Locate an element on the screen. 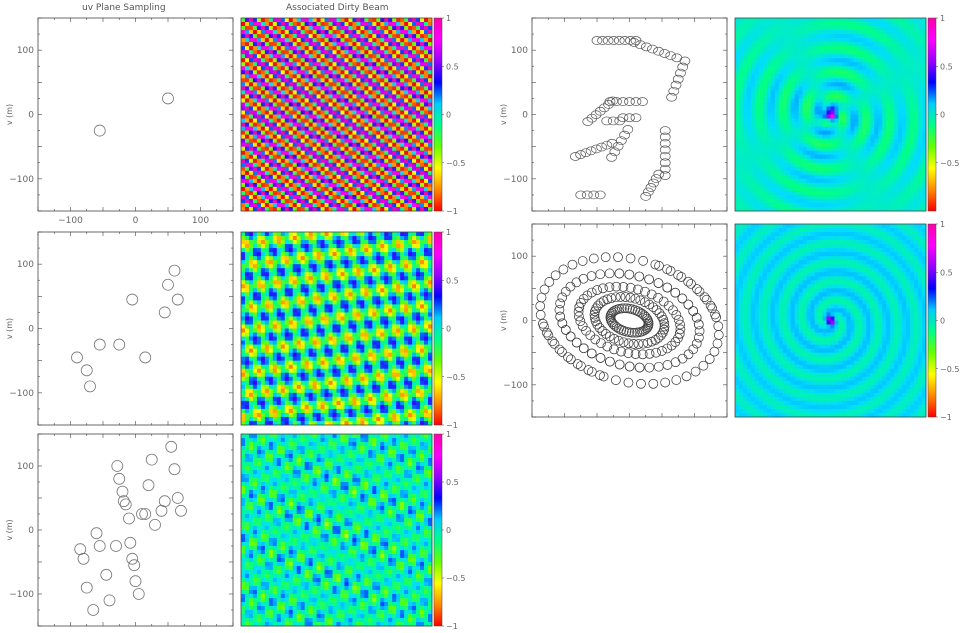 This screenshot has height=633, width=960. beam-plot-2: 10.50−0.5−1 is located at coordinates (352, 329).